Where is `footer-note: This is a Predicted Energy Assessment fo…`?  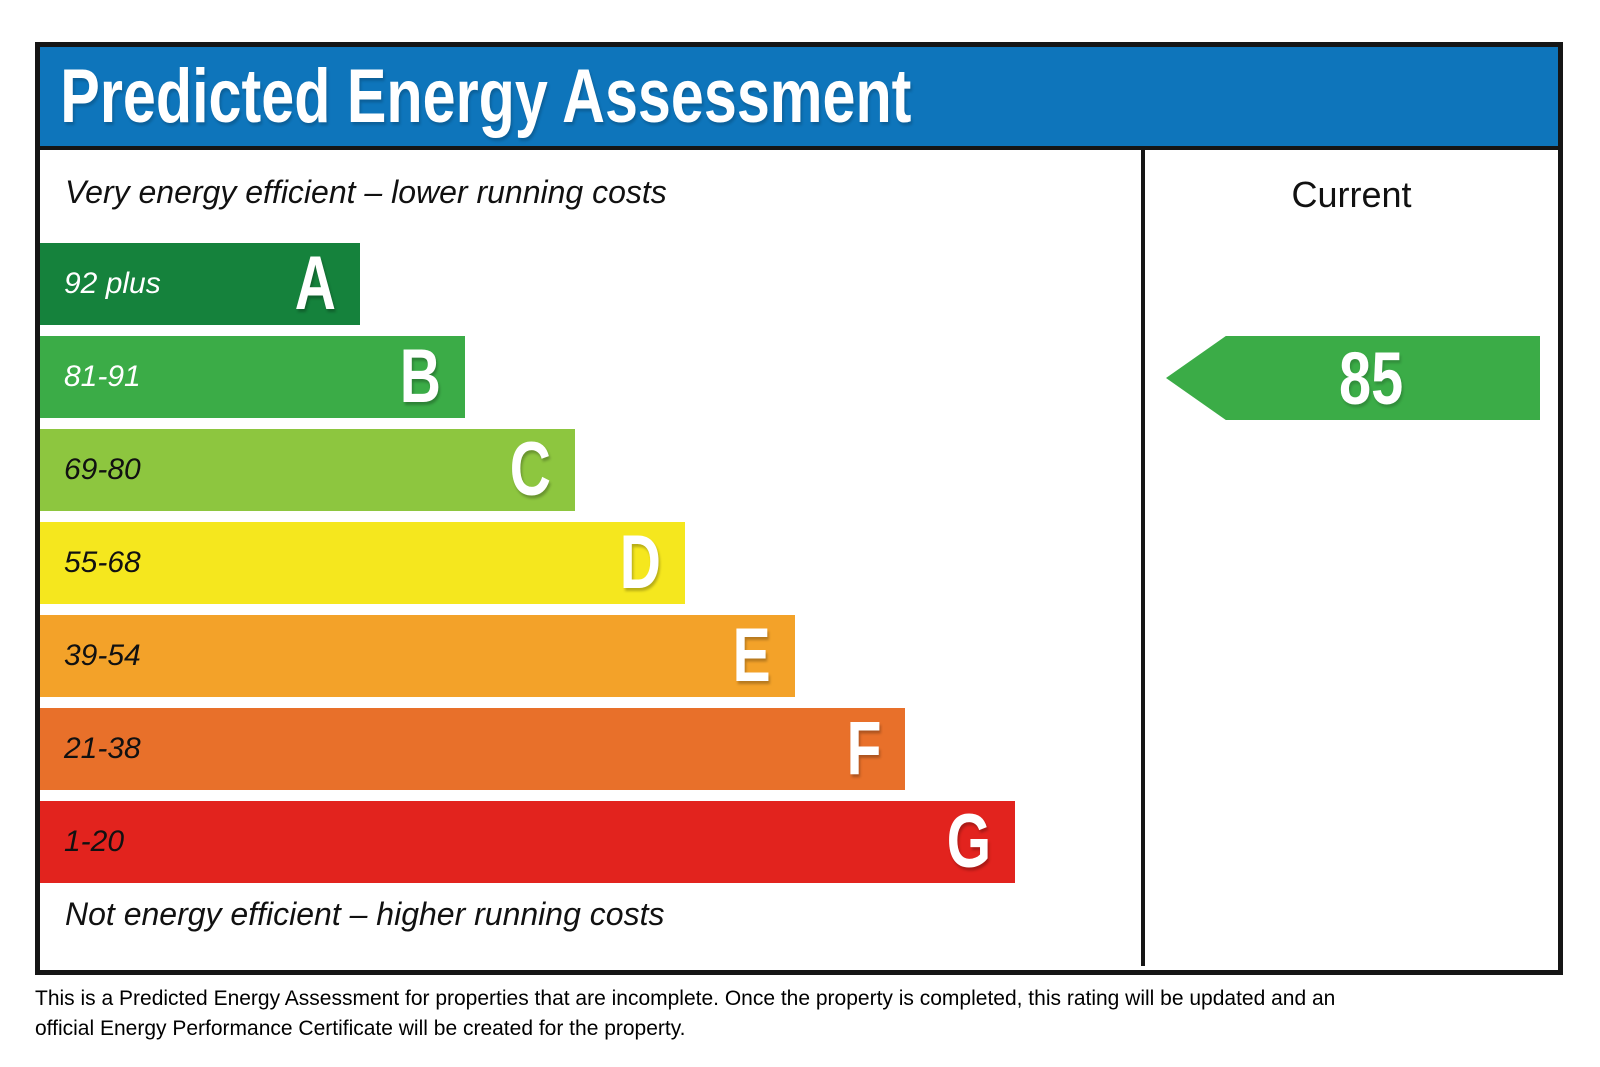 footer-note: This is a Predicted Energy Assessment fo… is located at coordinates (685, 1014).